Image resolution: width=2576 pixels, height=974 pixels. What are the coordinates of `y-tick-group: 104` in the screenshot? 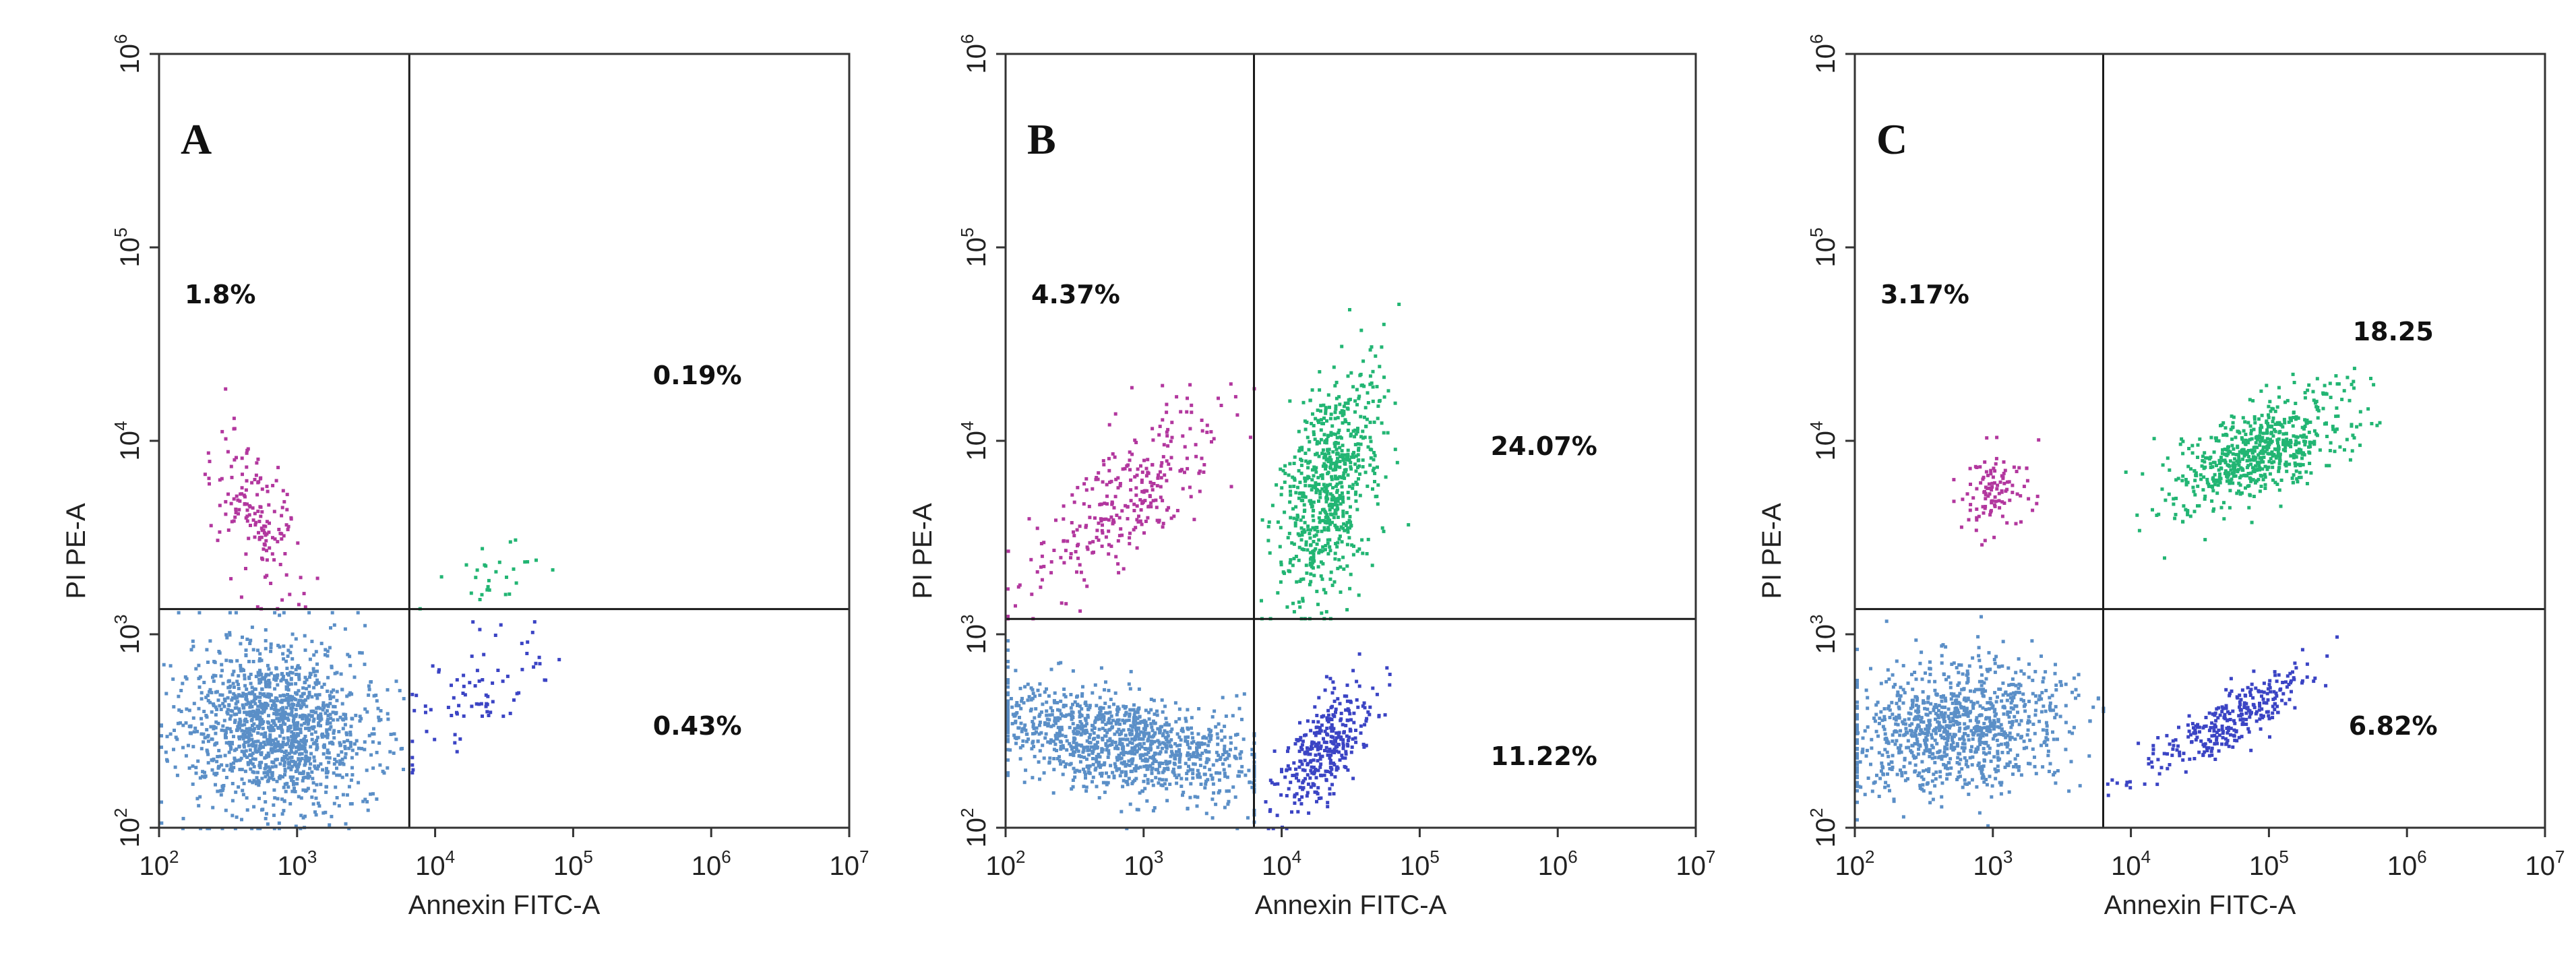 It's located at (974, 441).